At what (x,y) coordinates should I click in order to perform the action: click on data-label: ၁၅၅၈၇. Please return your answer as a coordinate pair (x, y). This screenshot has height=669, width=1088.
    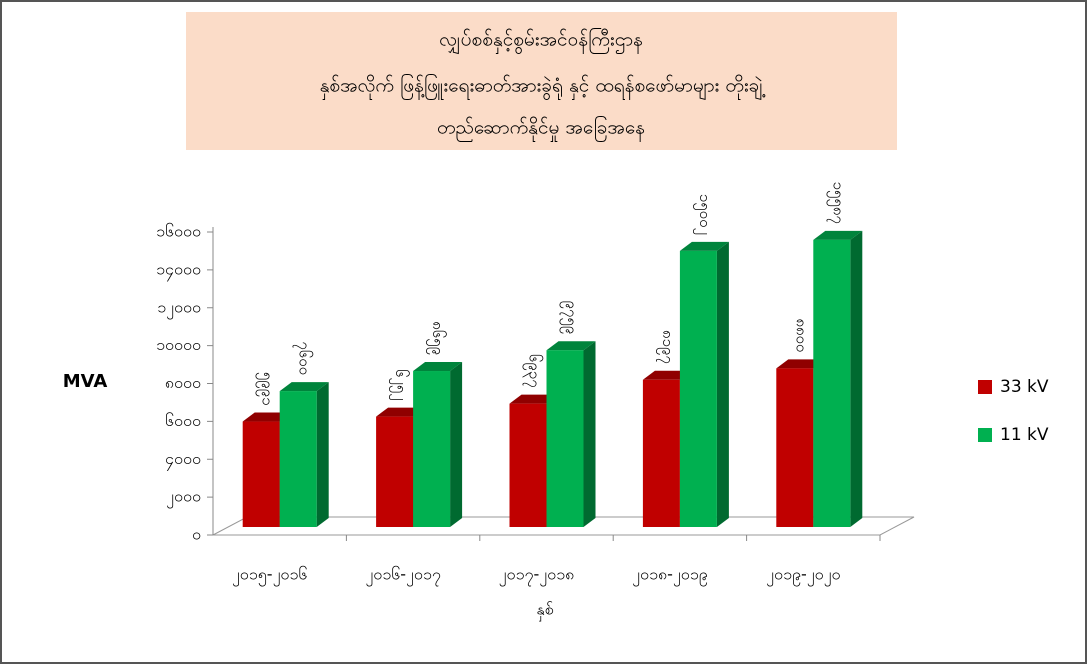
    Looking at the image, I should click on (836, 202).